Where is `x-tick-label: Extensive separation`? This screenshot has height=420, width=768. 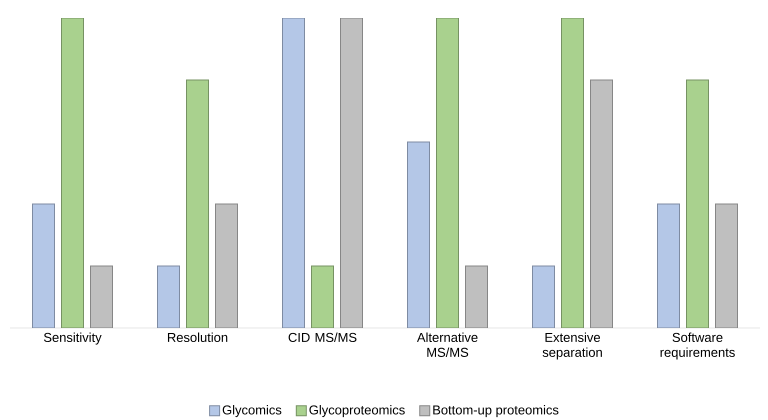
x-tick-label: Extensive separation is located at coordinates (572, 346).